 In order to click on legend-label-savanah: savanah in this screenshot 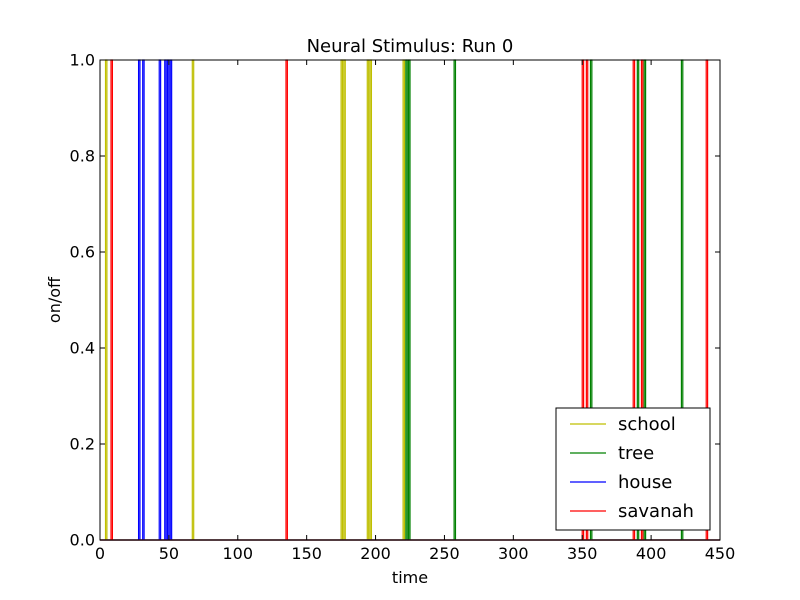, I will do `click(656, 511)`.